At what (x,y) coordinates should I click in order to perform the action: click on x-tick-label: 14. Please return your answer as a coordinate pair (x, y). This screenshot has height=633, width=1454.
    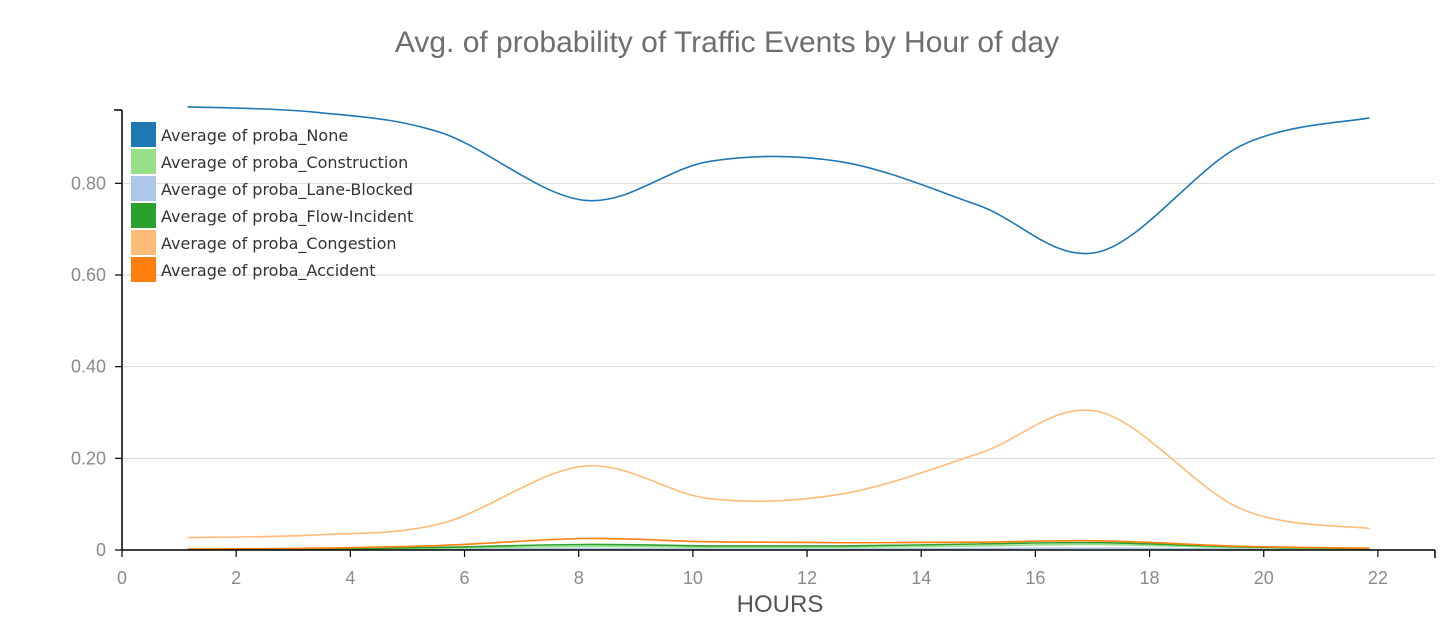
    Looking at the image, I should click on (921, 578).